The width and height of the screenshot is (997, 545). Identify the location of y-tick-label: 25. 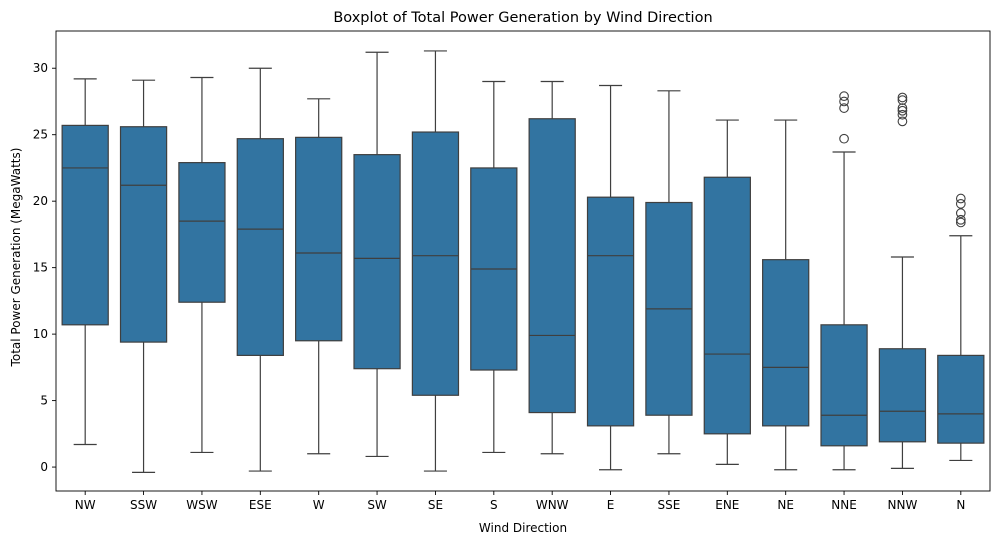
(40, 135).